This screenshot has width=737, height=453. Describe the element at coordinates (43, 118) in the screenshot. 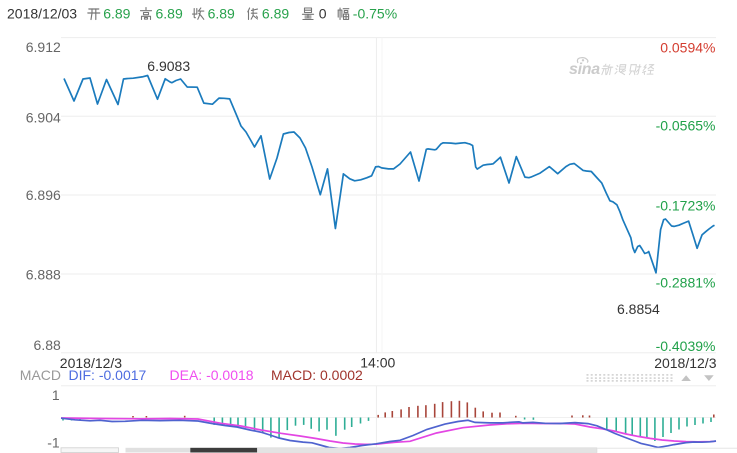

I see `svg-text: 6.904` at that location.